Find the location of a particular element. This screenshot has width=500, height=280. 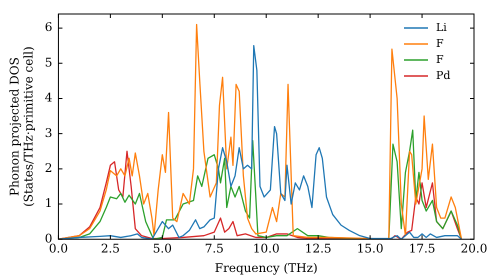

x-tick-label: 12.5 is located at coordinates (318, 249).